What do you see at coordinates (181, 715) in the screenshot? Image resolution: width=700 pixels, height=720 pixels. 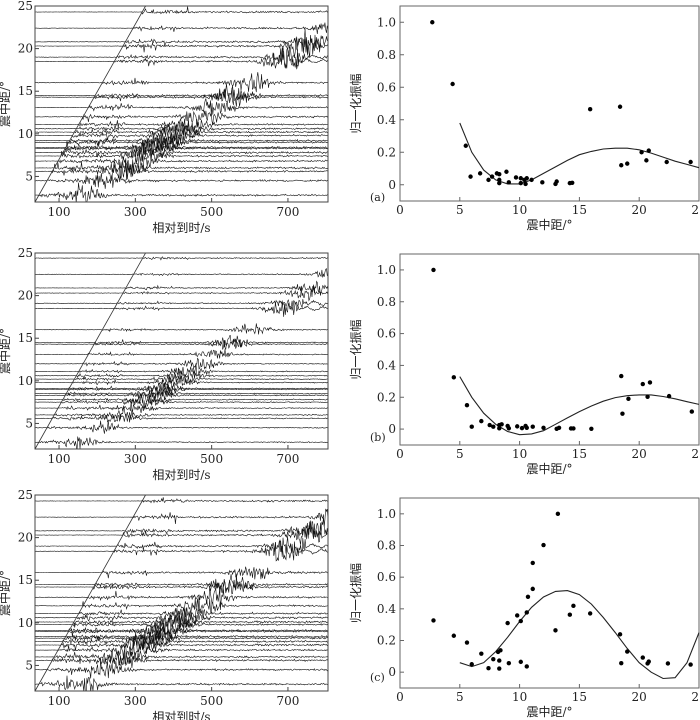 I see `x-axis-label: 相对到时/s` at bounding box center [181, 715].